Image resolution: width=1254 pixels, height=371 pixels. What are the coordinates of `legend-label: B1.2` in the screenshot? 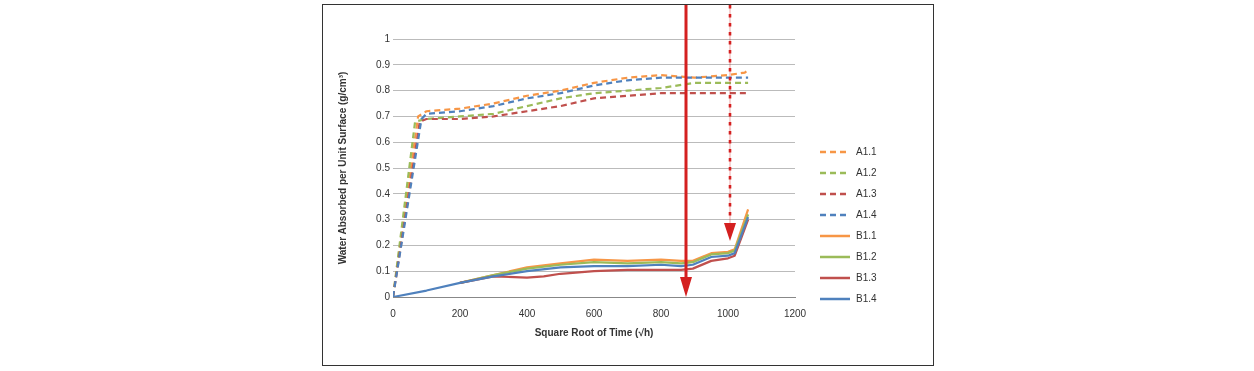 It's located at (866, 256).